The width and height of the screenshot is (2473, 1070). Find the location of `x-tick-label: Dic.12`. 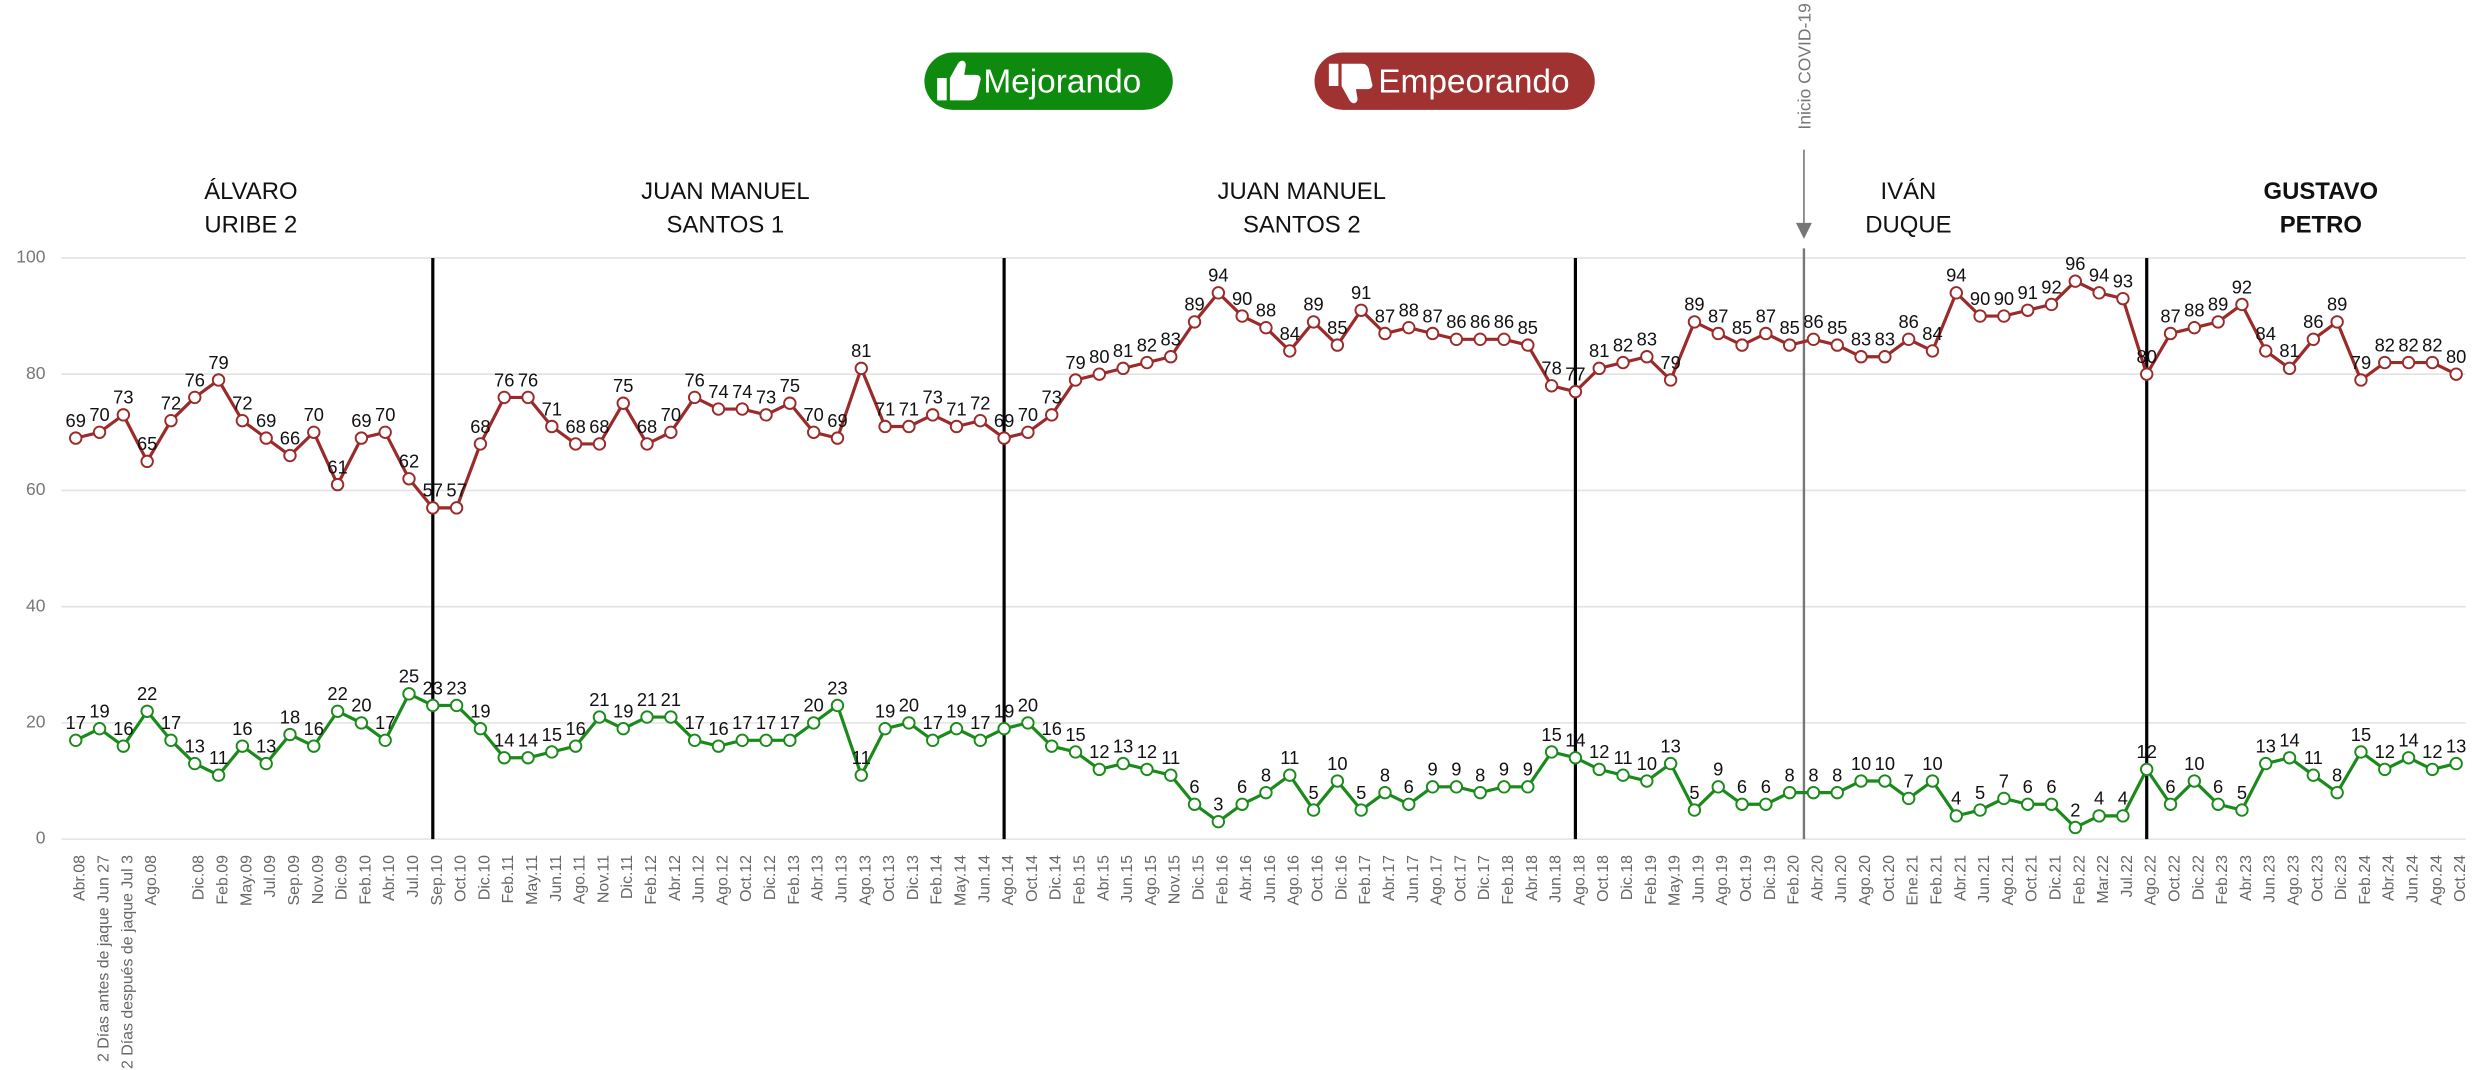

x-tick-label: Dic.12 is located at coordinates (770, 877).